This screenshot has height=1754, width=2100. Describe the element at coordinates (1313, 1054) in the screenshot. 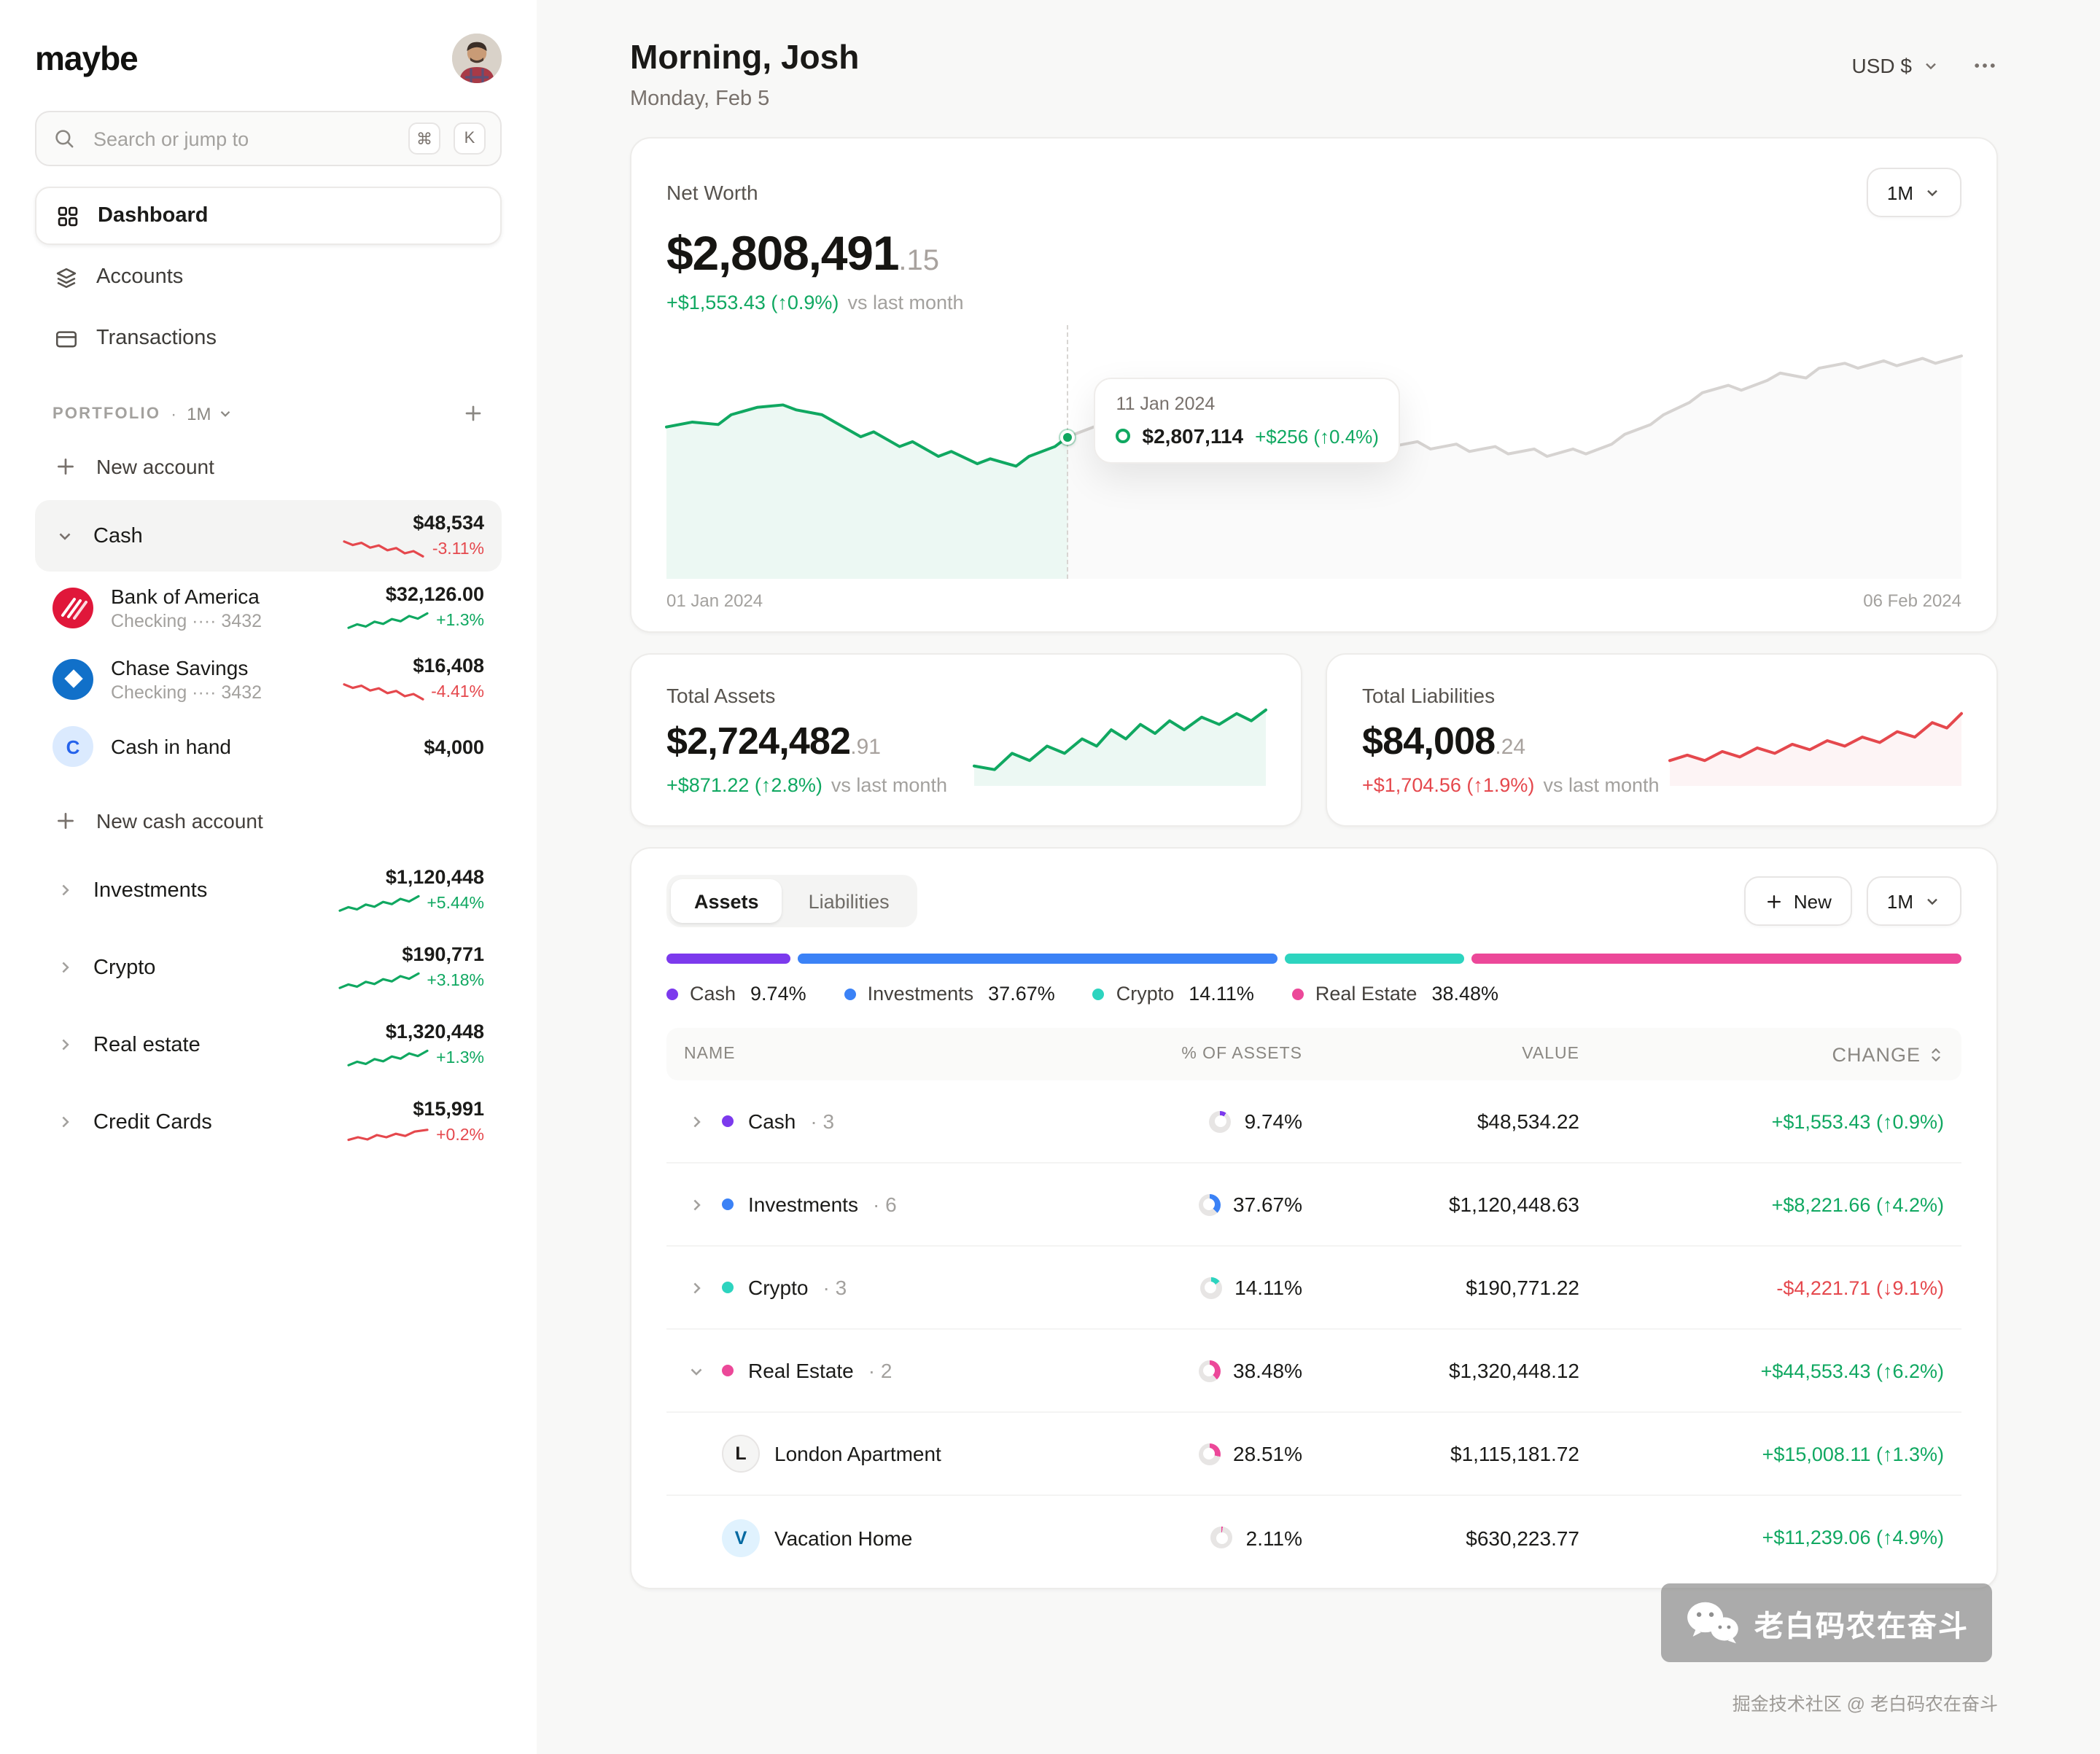

I see `table-header: NAME % OF ASSETS VALUE CHANGE` at that location.